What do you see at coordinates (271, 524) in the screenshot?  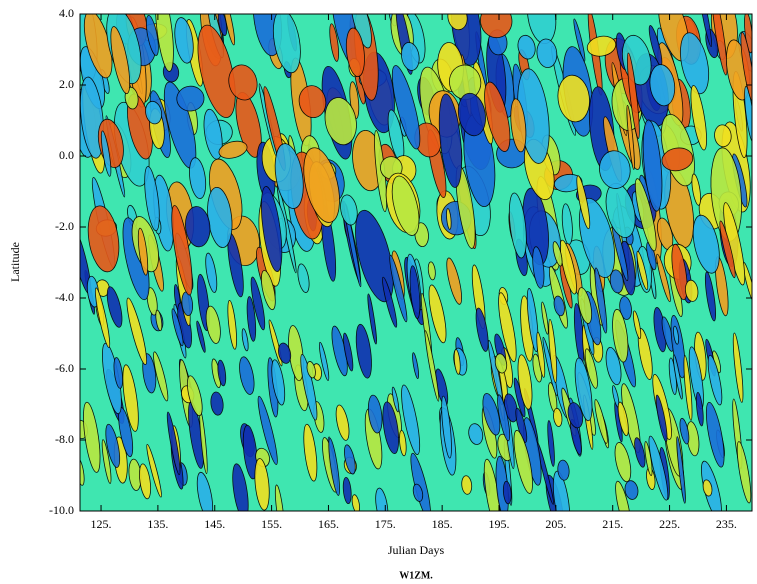 I see `x-tick-label: 155.` at bounding box center [271, 524].